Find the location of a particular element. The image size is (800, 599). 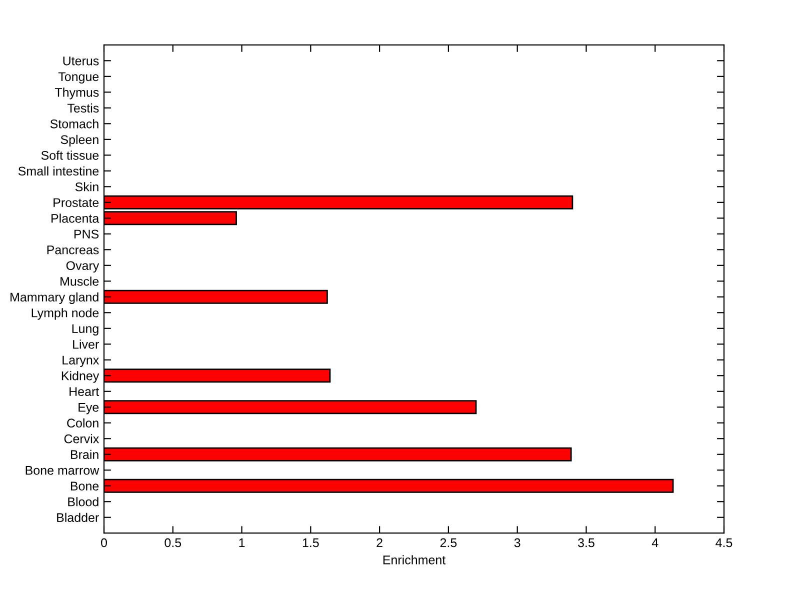

y-tick-label: Lung is located at coordinates (85, 330).